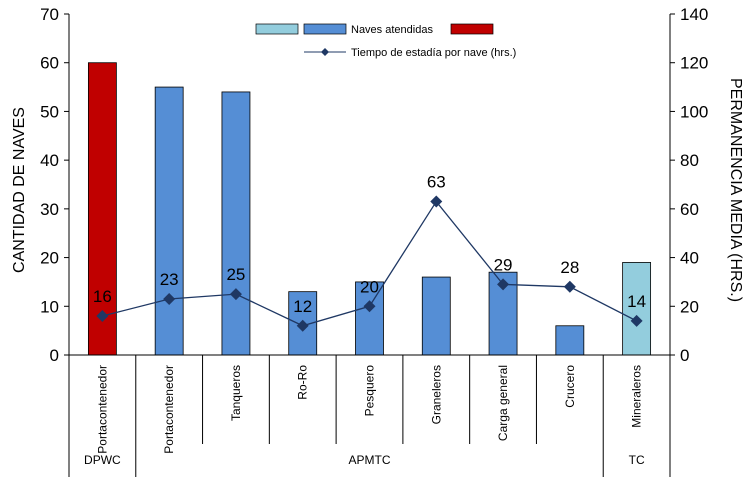  What do you see at coordinates (436, 394) in the screenshot?
I see `x-tick-label: Graneleros` at bounding box center [436, 394].